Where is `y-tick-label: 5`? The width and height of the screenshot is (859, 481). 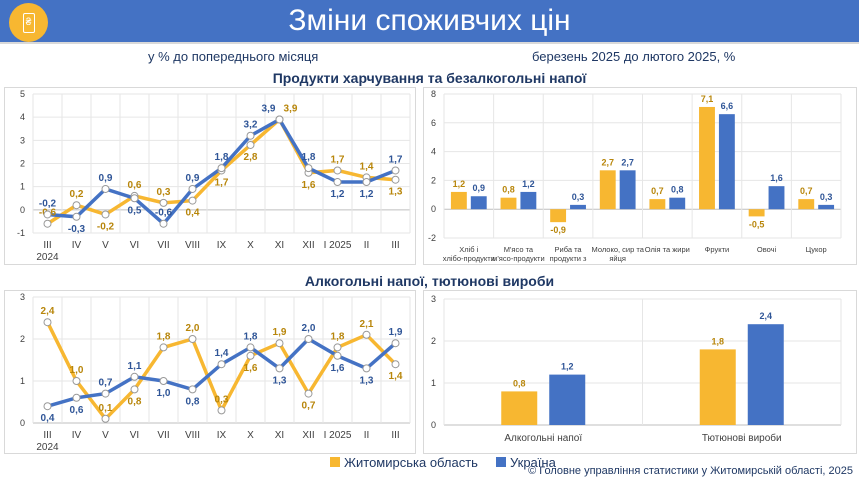 y-tick-label: 5 is located at coordinates (22, 94).